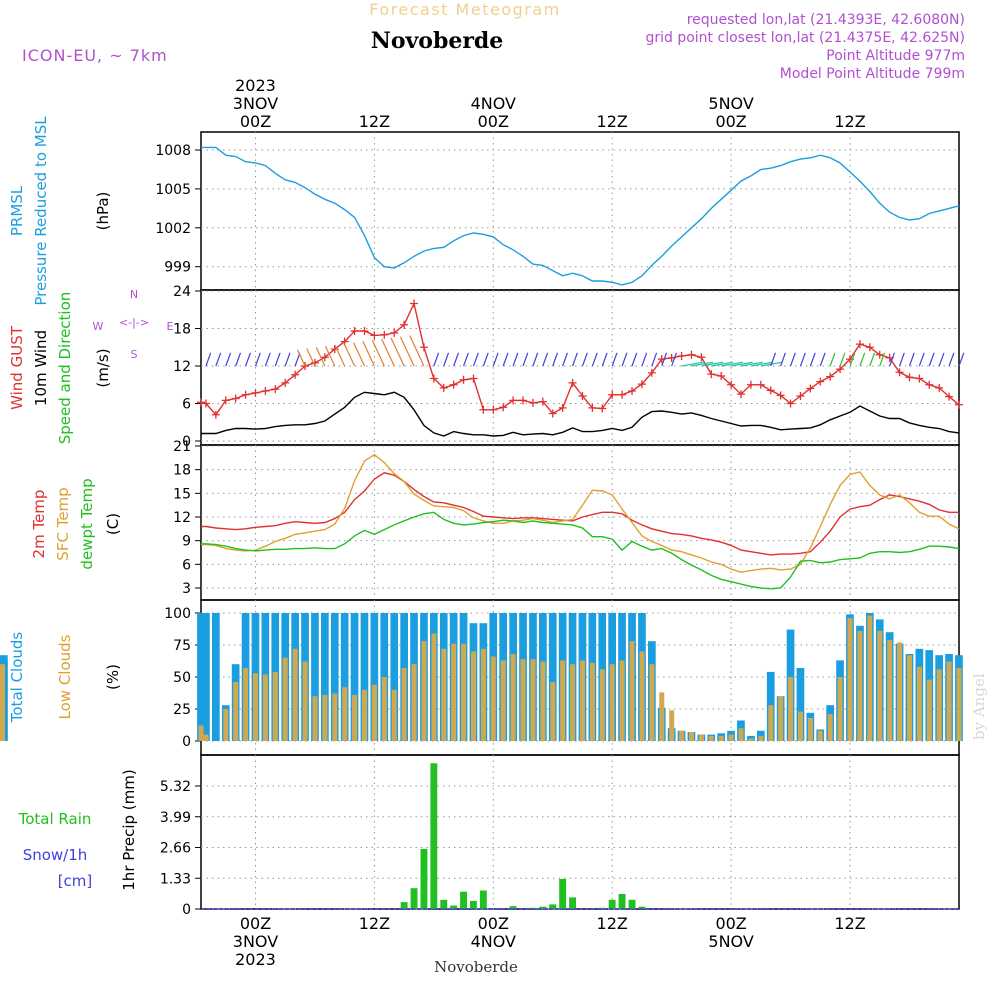 The width and height of the screenshot is (1000, 1004). I want to click on axis-label: (hPa), so click(103, 211).